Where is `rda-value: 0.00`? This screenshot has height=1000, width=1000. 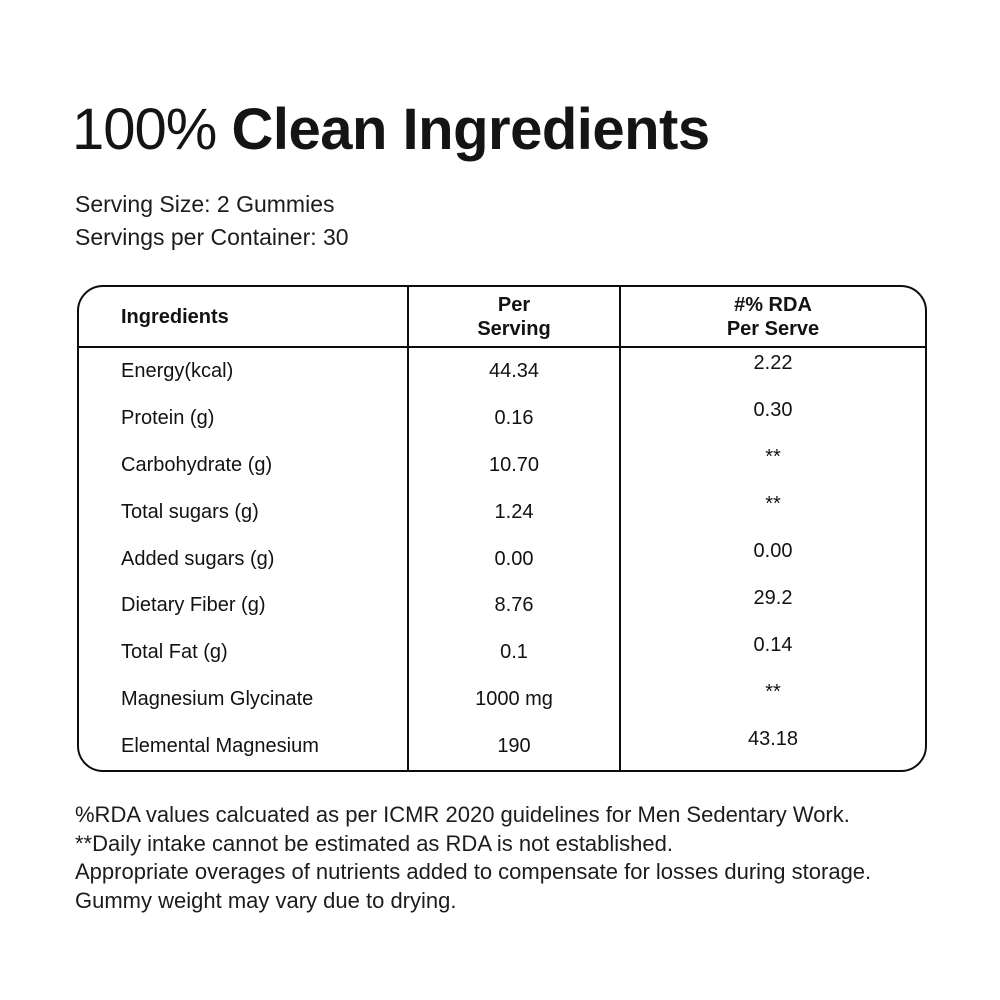
rda-value: 0.00 is located at coordinates (773, 551).